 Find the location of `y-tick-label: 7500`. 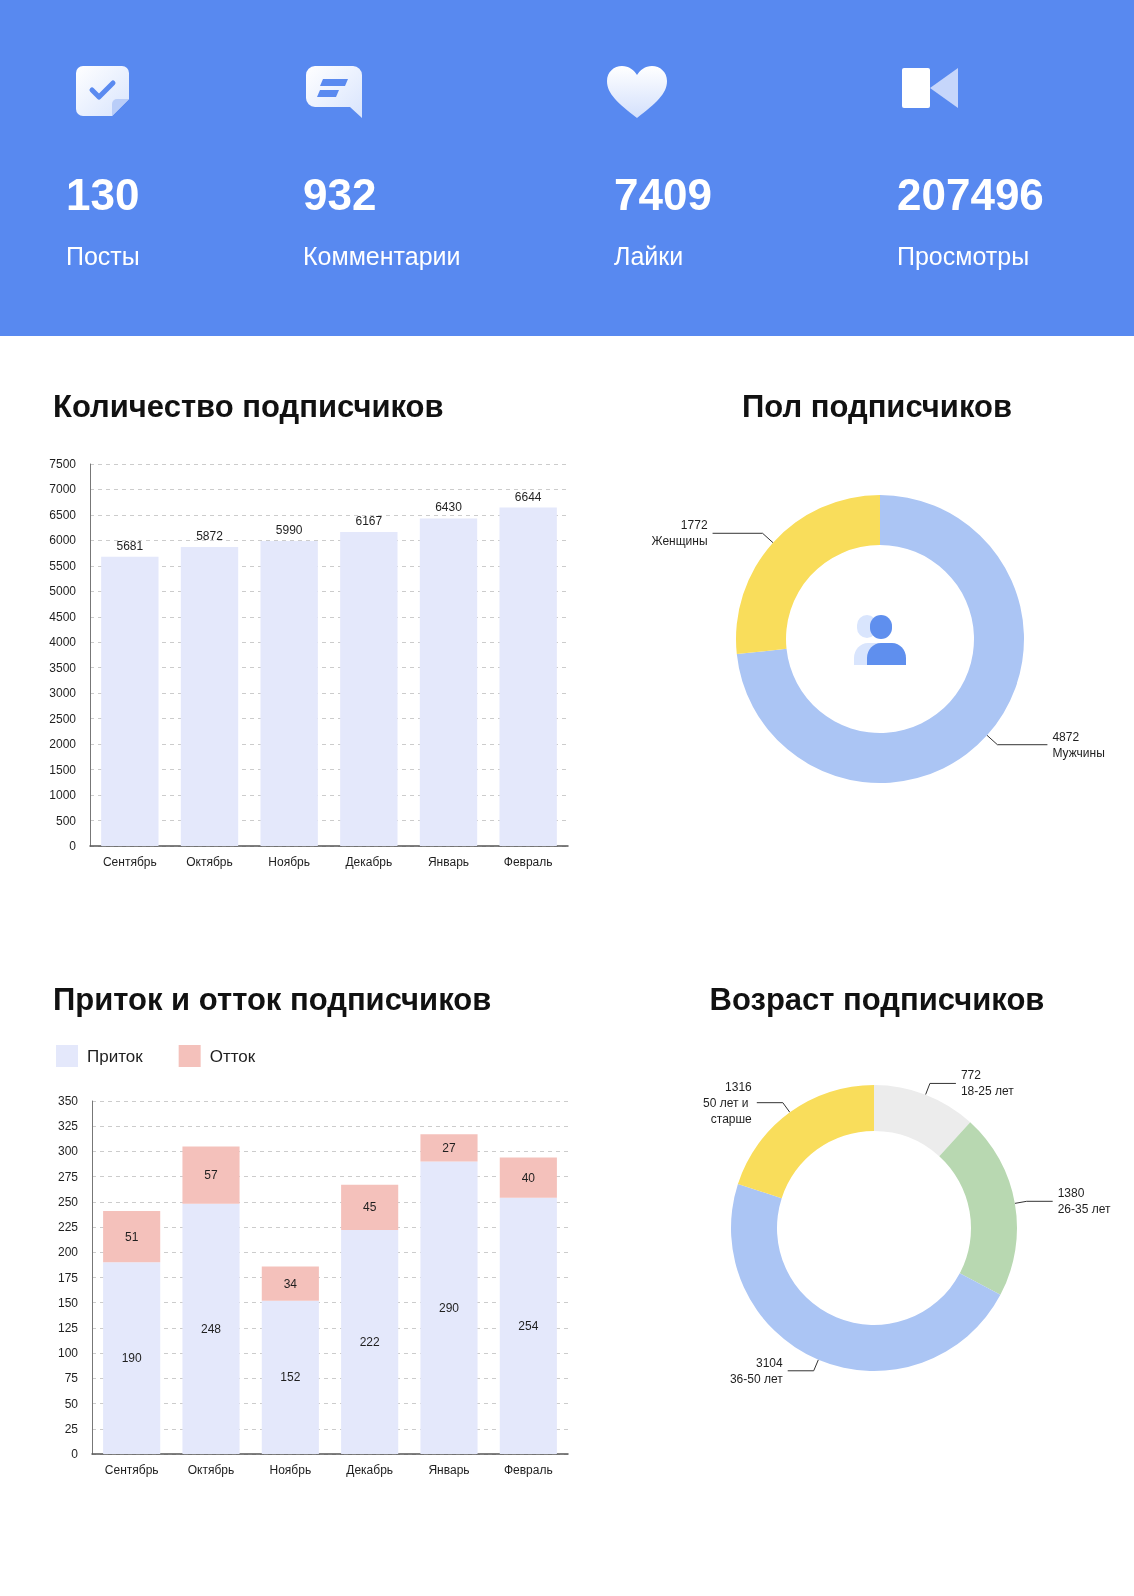

y-tick-label: 7500 is located at coordinates (63, 464).